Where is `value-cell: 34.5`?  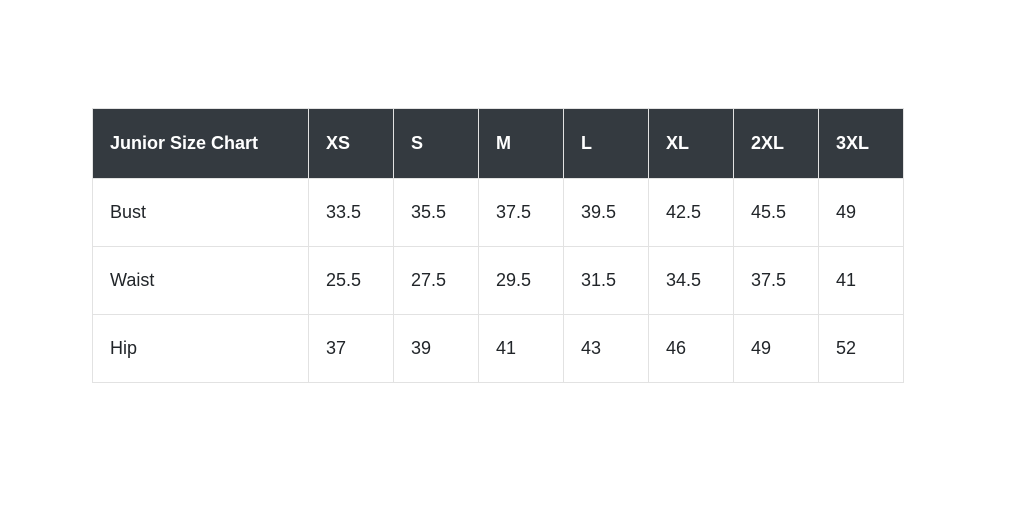 value-cell: 34.5 is located at coordinates (691, 280).